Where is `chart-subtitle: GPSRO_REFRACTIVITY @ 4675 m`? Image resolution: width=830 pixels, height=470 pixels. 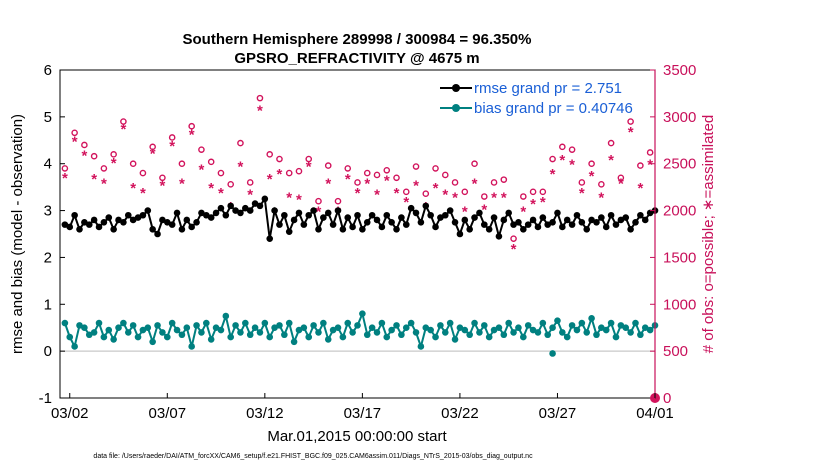
chart-subtitle: GPSRO_REFRACTIVITY @ 4675 m is located at coordinates (356, 58).